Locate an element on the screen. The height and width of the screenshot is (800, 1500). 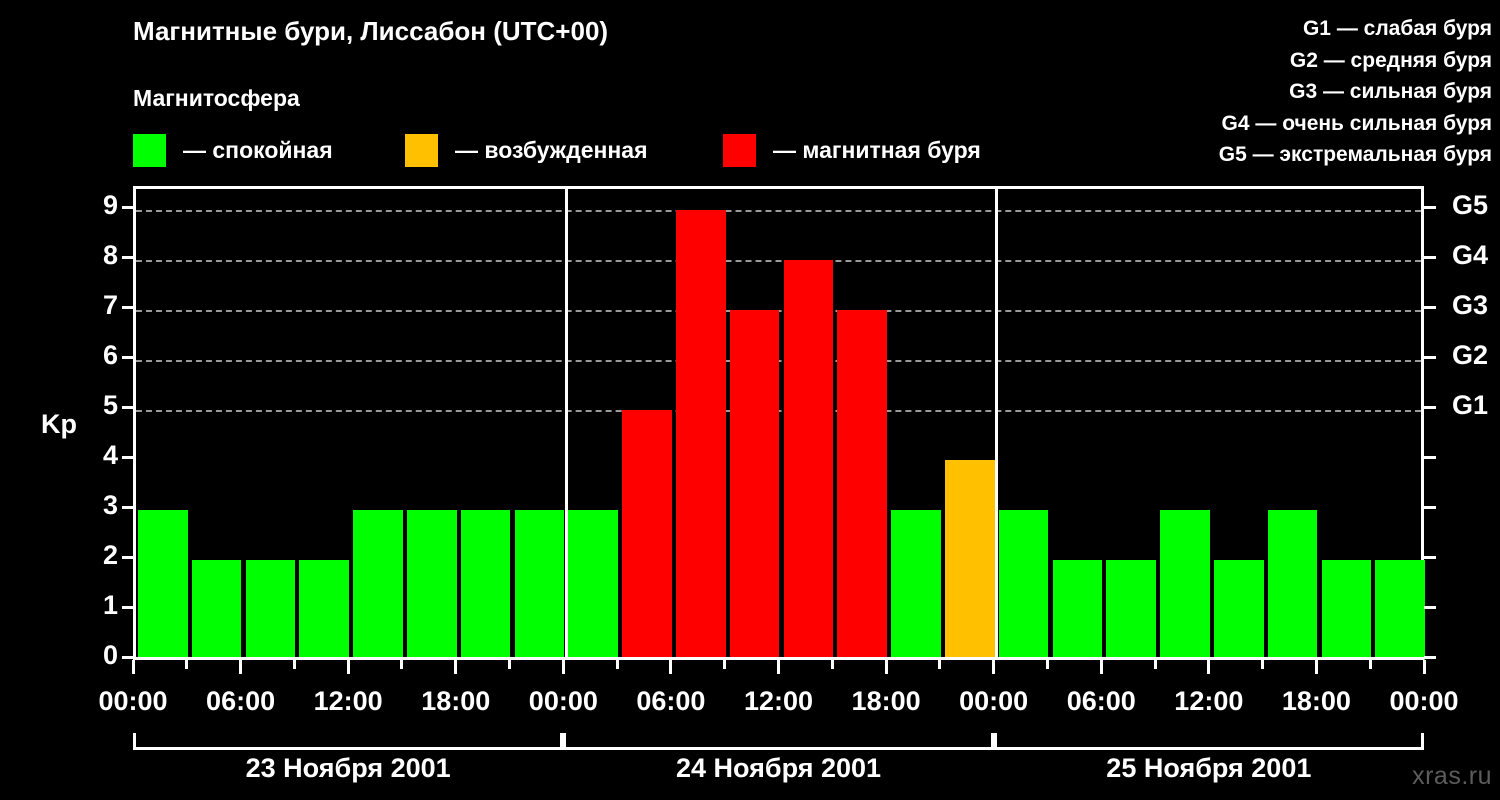
y-tick-label-0: 0 is located at coordinates (110, 655).